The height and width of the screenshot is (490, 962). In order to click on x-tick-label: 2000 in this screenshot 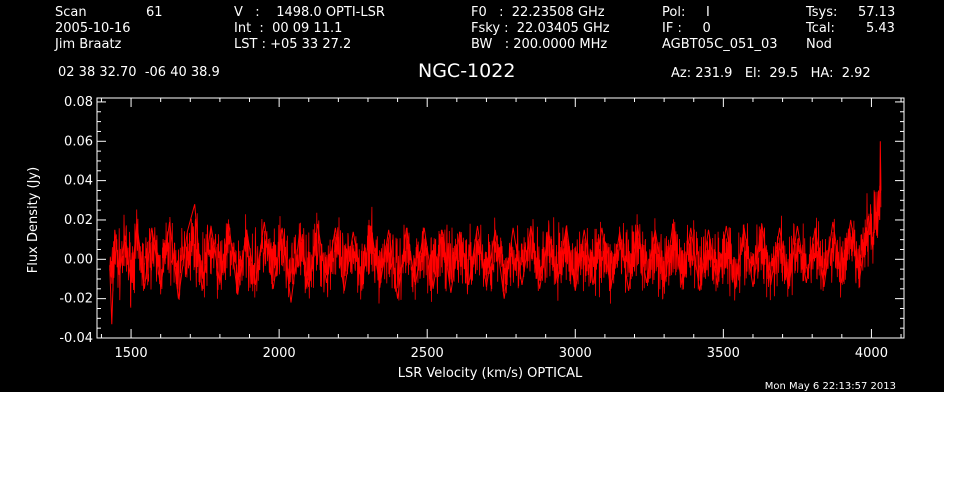, I will do `click(279, 353)`.